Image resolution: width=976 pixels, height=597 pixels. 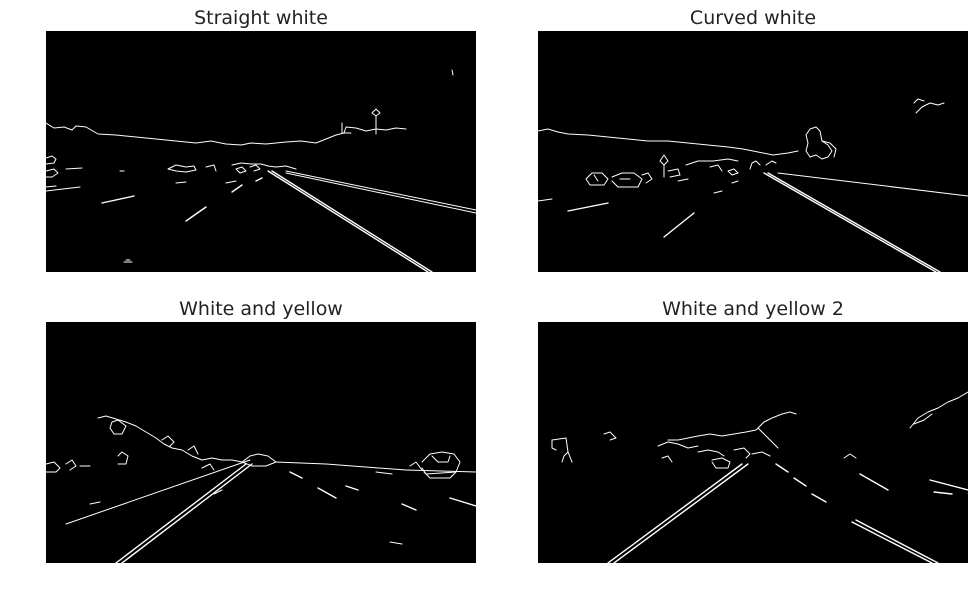 What do you see at coordinates (753, 18) in the screenshot?
I see `panel-title-curved-white: Curved white` at bounding box center [753, 18].